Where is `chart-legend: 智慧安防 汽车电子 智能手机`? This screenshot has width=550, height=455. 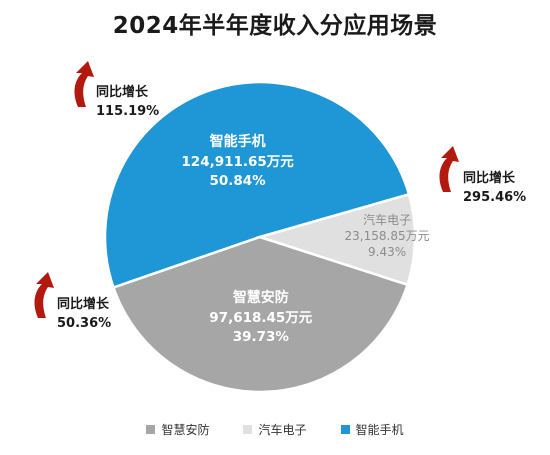
chart-legend: 智慧安防 汽车电子 智能手机 is located at coordinates (275, 429).